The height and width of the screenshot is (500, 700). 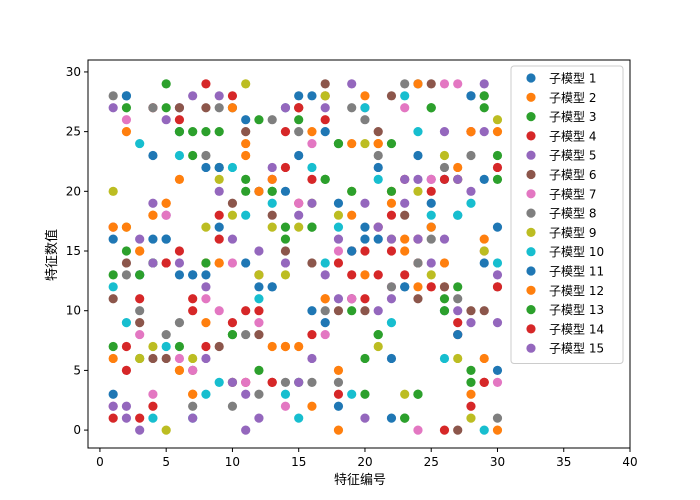 What do you see at coordinates (576, 252) in the screenshot?
I see `legend-label: 子模型 10` at bounding box center [576, 252].